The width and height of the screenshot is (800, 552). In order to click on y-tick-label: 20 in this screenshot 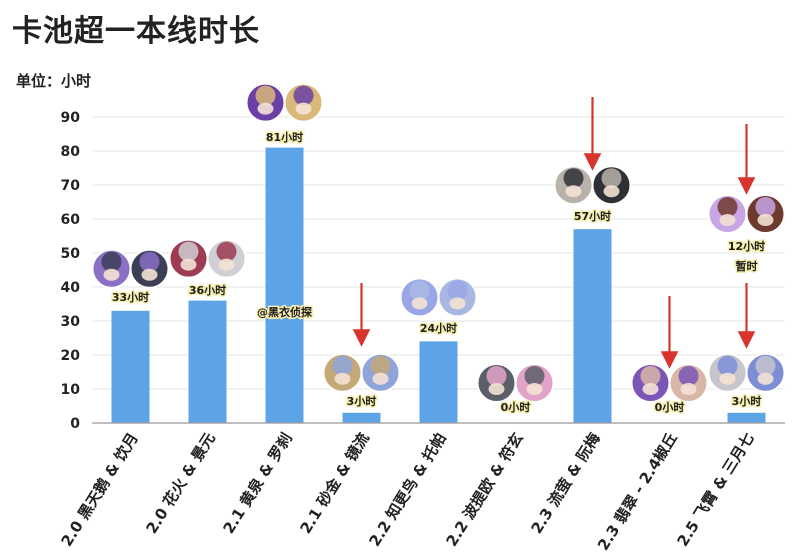, I will do `click(71, 356)`.